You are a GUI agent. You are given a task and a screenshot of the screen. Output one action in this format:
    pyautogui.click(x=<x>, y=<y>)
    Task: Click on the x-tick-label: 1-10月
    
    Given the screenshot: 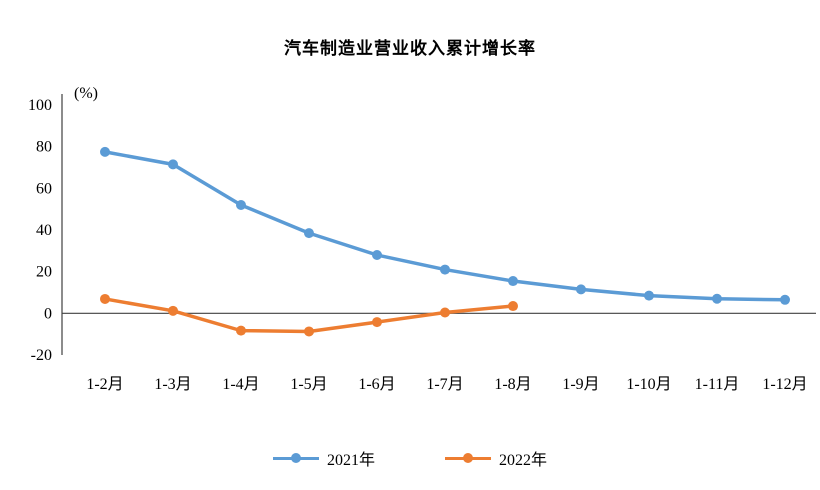 What is the action you would take?
    pyautogui.click(x=648, y=384)
    